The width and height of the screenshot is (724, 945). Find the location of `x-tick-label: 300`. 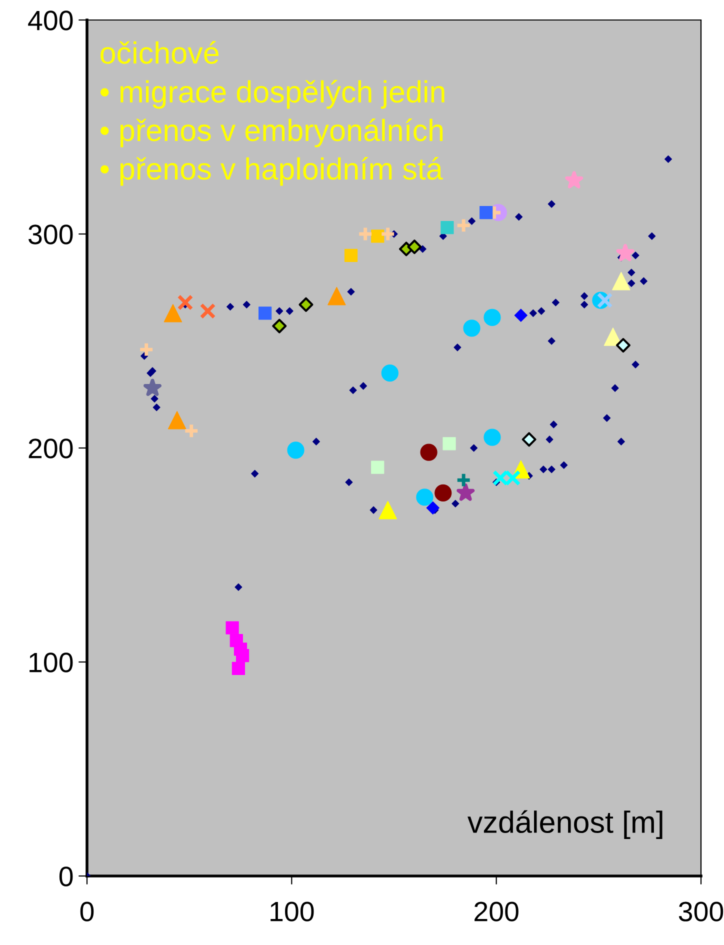

x-tick-label: 300 is located at coordinates (701, 912).